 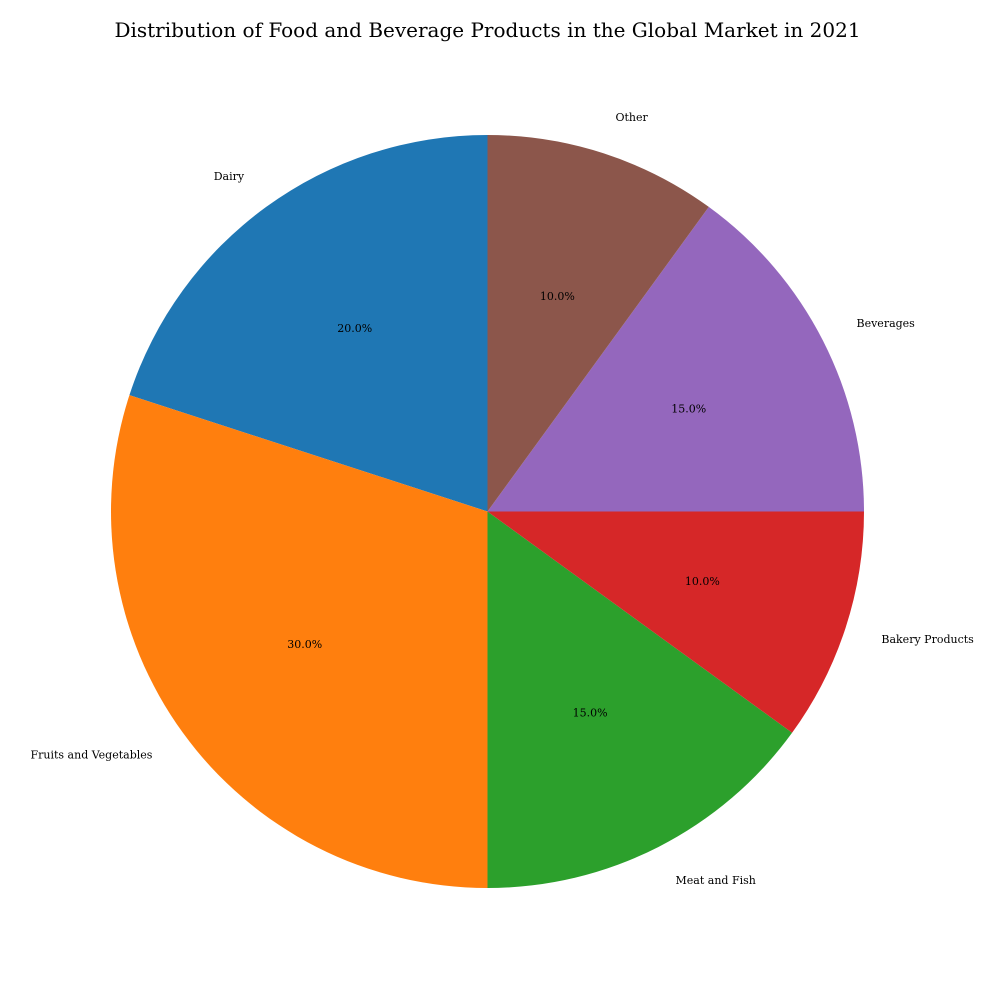 I want to click on pie-value-label-bakery-products: 10.0%, so click(x=702, y=581).